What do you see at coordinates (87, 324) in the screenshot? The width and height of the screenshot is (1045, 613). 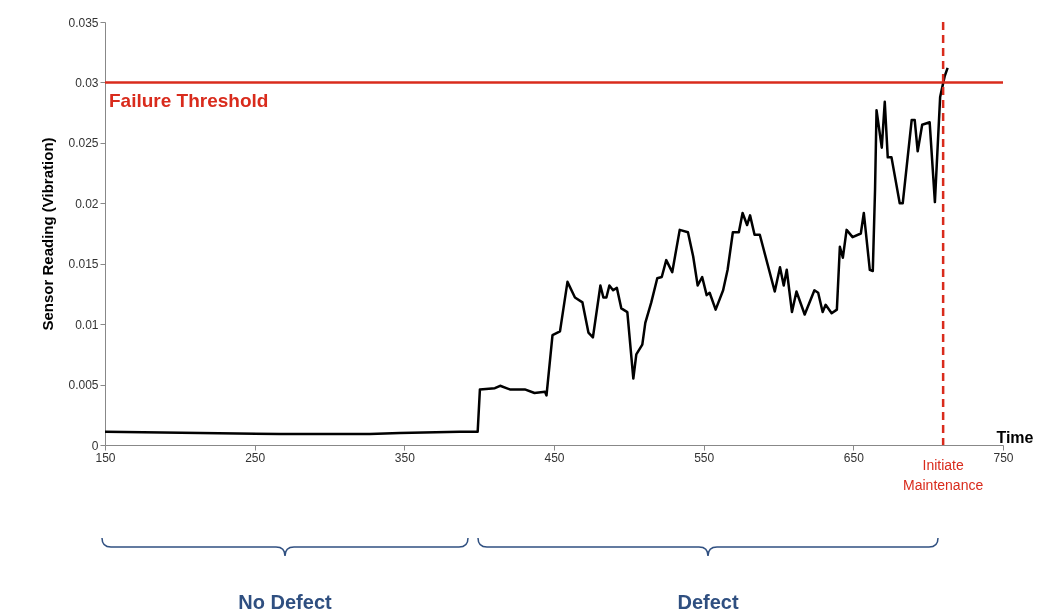 I see `y-tick-label: 0.01` at bounding box center [87, 324].